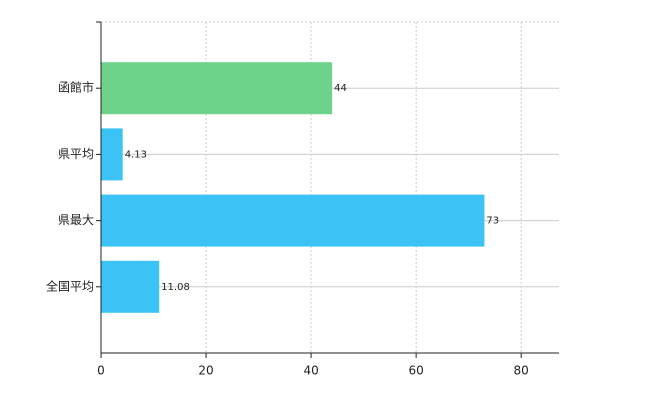 The height and width of the screenshot is (404, 650). What do you see at coordinates (340, 88) in the screenshot?
I see `value-label: 44` at bounding box center [340, 88].